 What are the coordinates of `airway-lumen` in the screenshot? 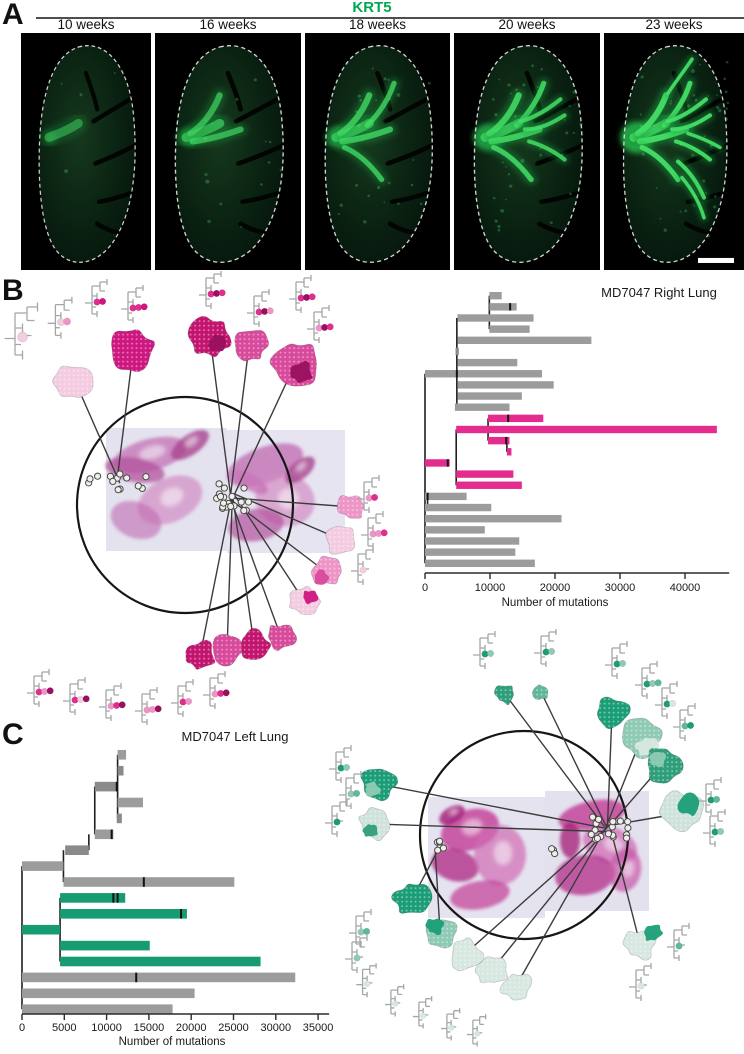 It's located at (172, 497).